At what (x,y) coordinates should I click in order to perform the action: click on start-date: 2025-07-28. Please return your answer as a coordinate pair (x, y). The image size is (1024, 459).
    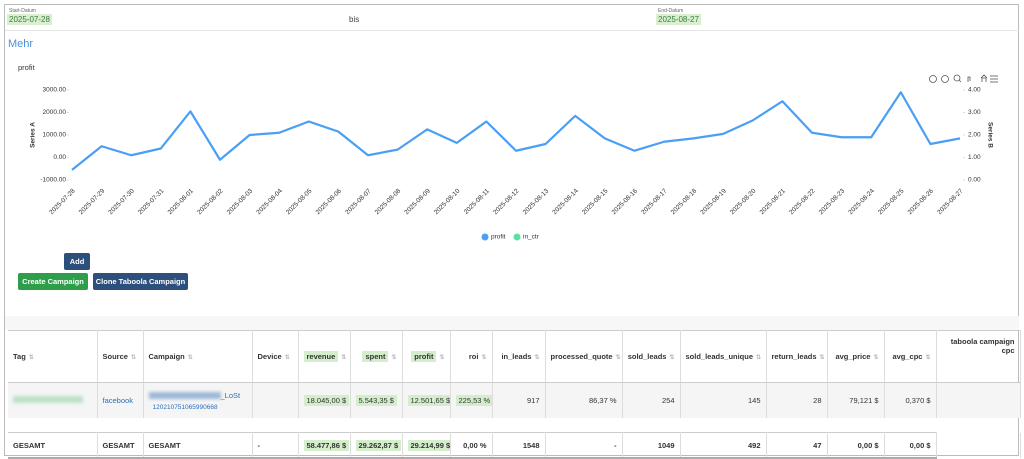
    Looking at the image, I should click on (29, 19).